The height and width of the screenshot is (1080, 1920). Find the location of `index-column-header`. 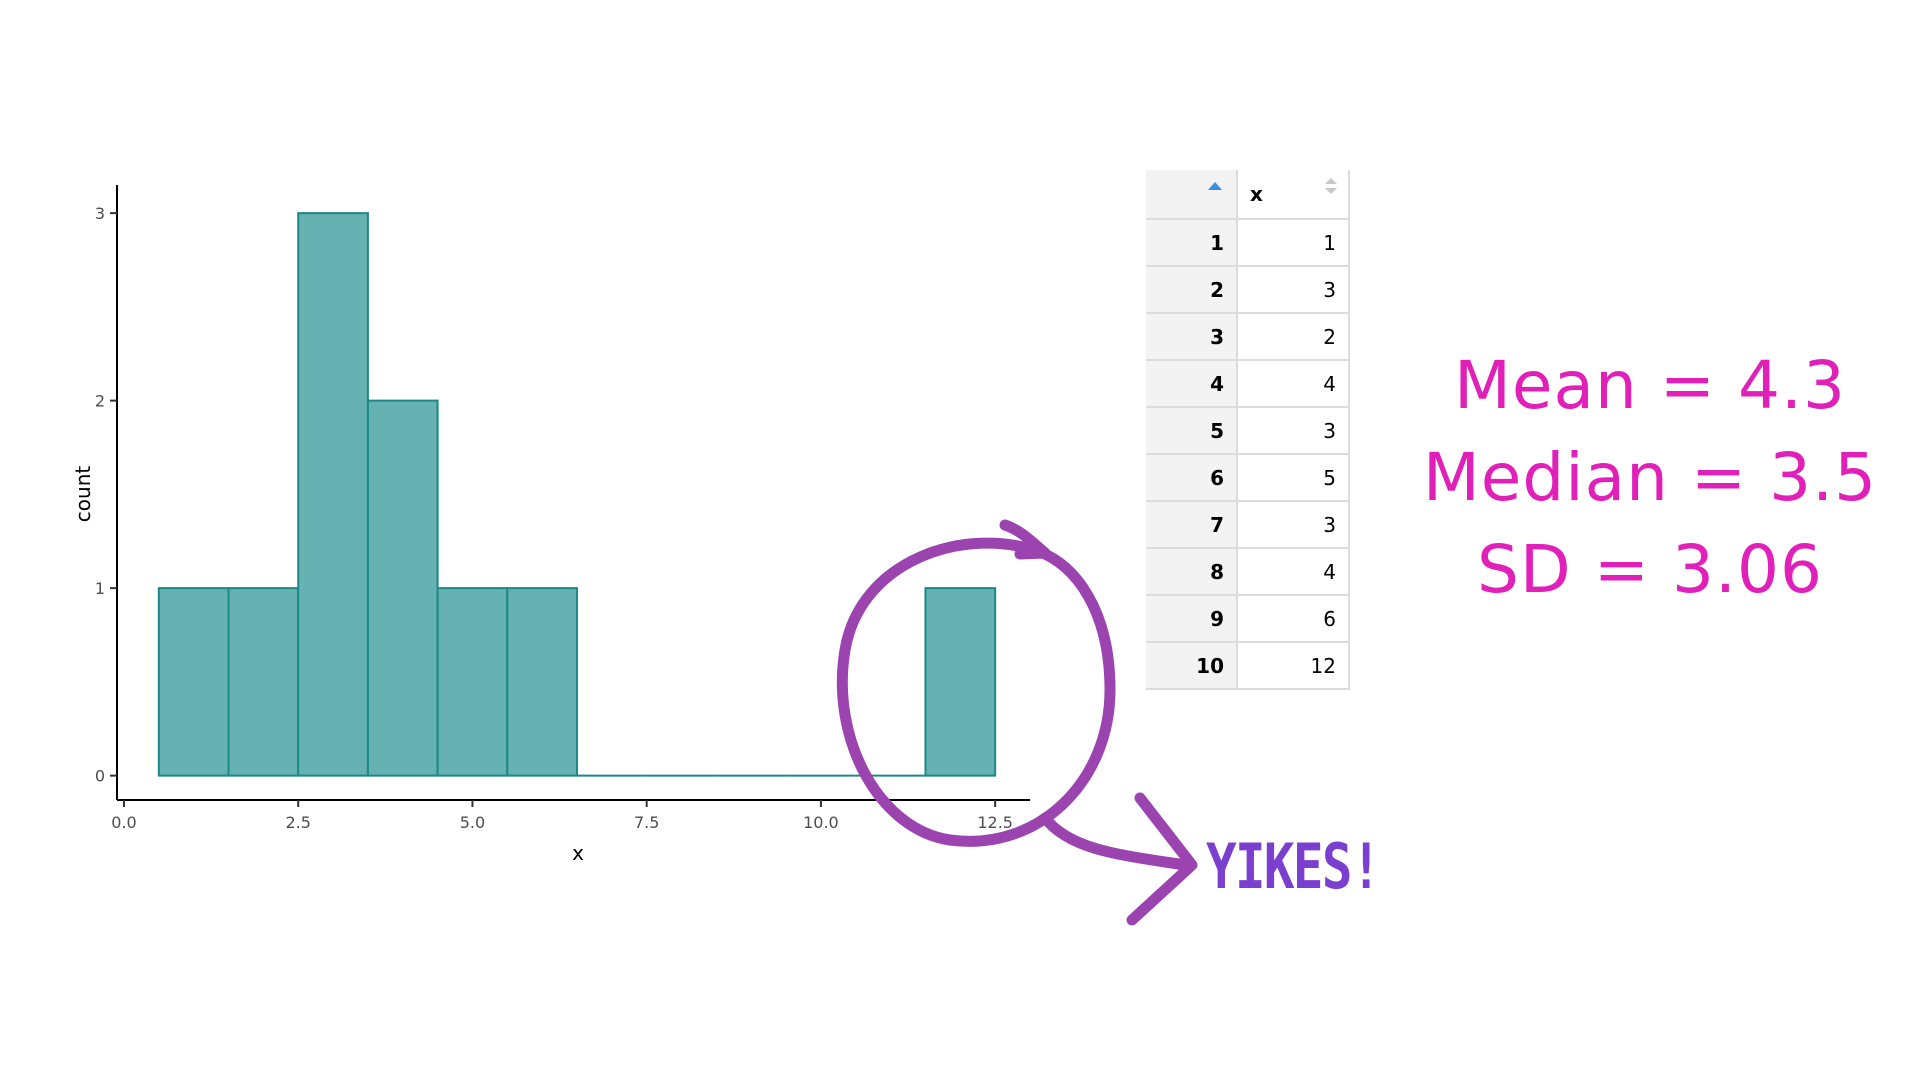

index-column-header is located at coordinates (1192, 195).